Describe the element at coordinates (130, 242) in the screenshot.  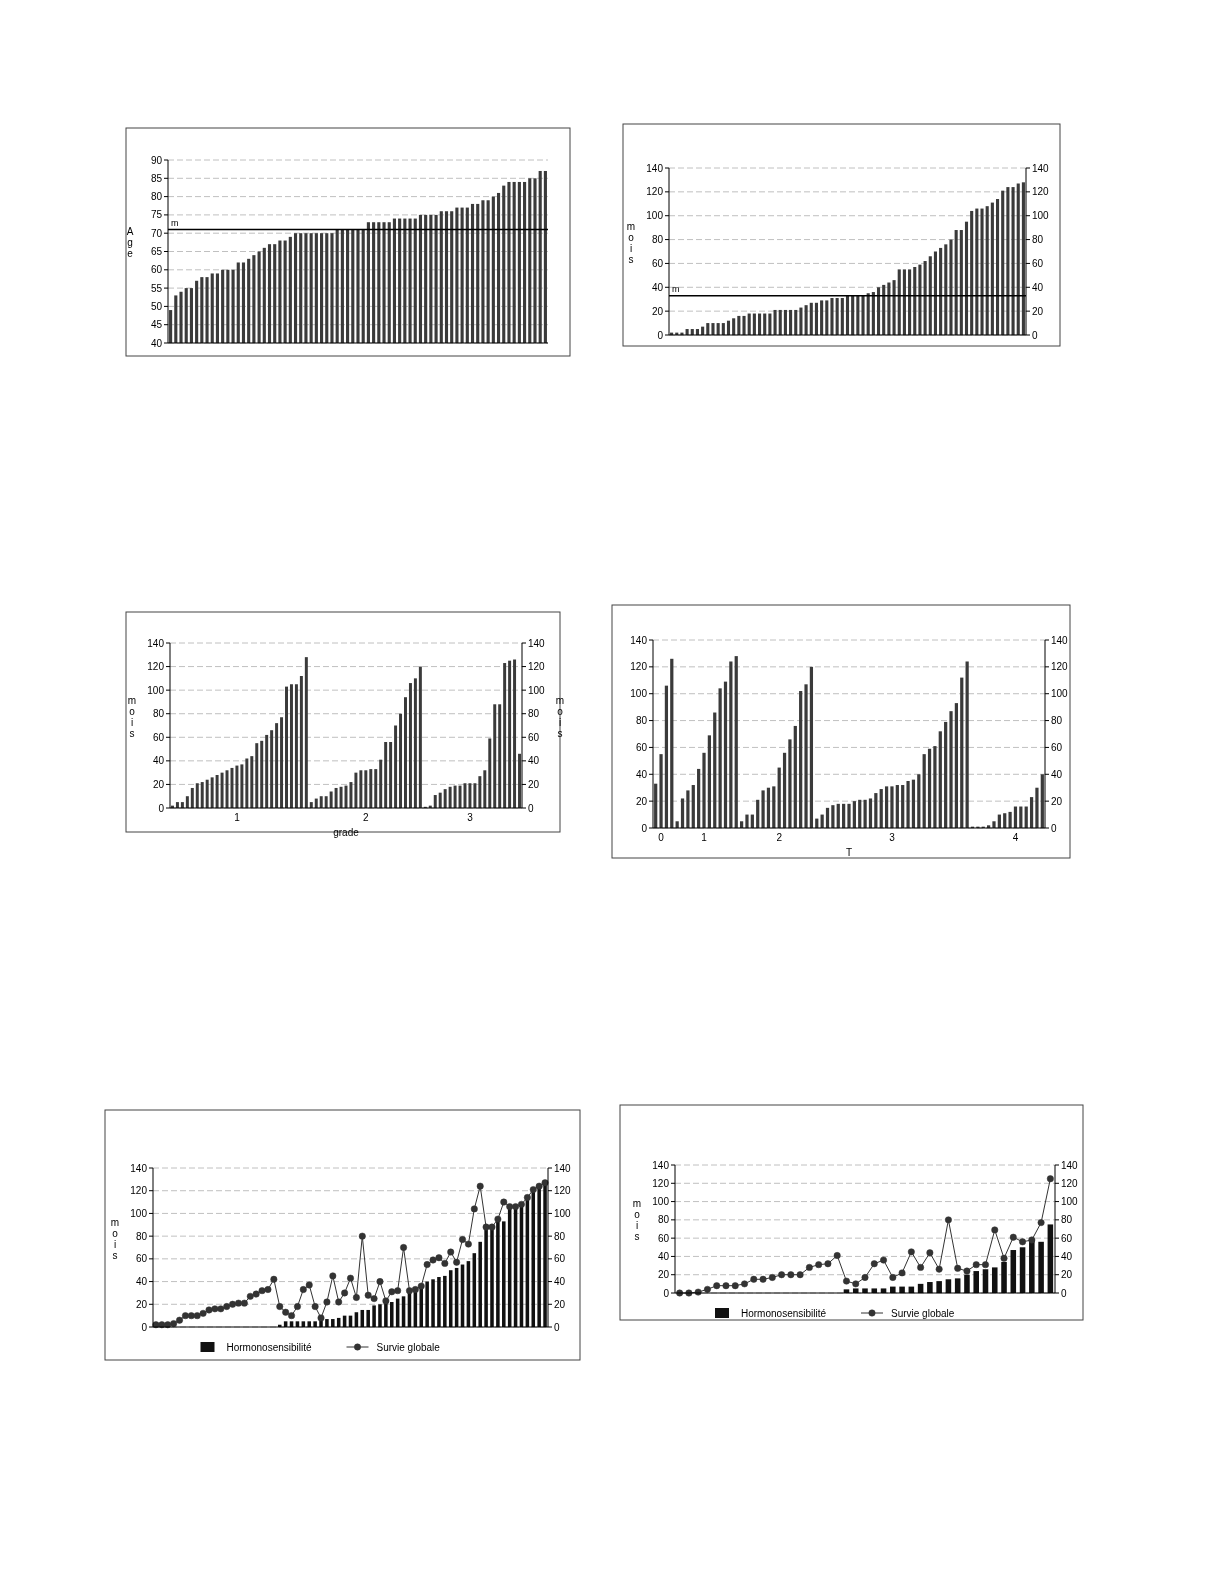
I see `y-axis-title: Age` at that location.